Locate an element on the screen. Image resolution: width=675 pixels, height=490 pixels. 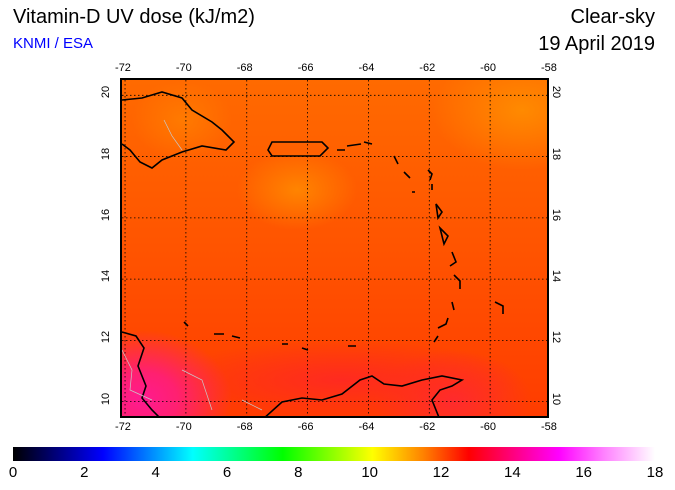
lat-tick-left: 14 is located at coordinates (106, 276).